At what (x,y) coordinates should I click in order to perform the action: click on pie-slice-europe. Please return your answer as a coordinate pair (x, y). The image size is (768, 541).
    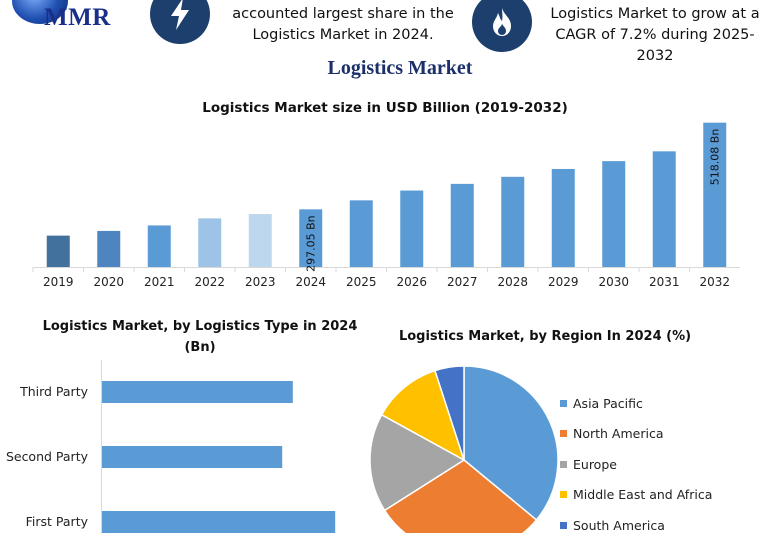
    Looking at the image, I should click on (417, 462).